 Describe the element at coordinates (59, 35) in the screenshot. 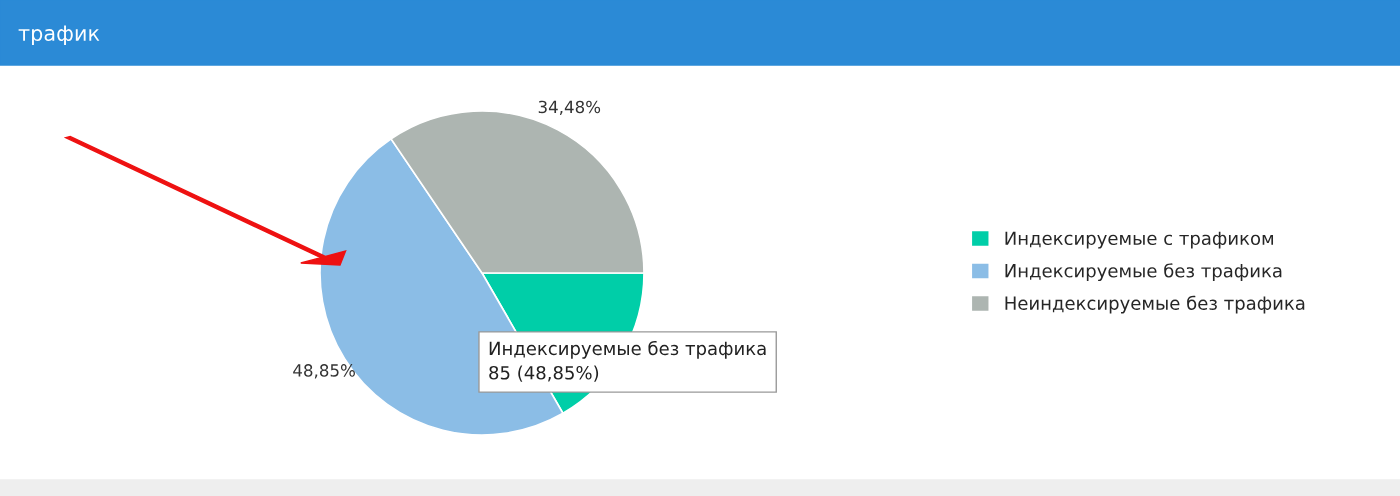

I see `text: трафик` at that location.